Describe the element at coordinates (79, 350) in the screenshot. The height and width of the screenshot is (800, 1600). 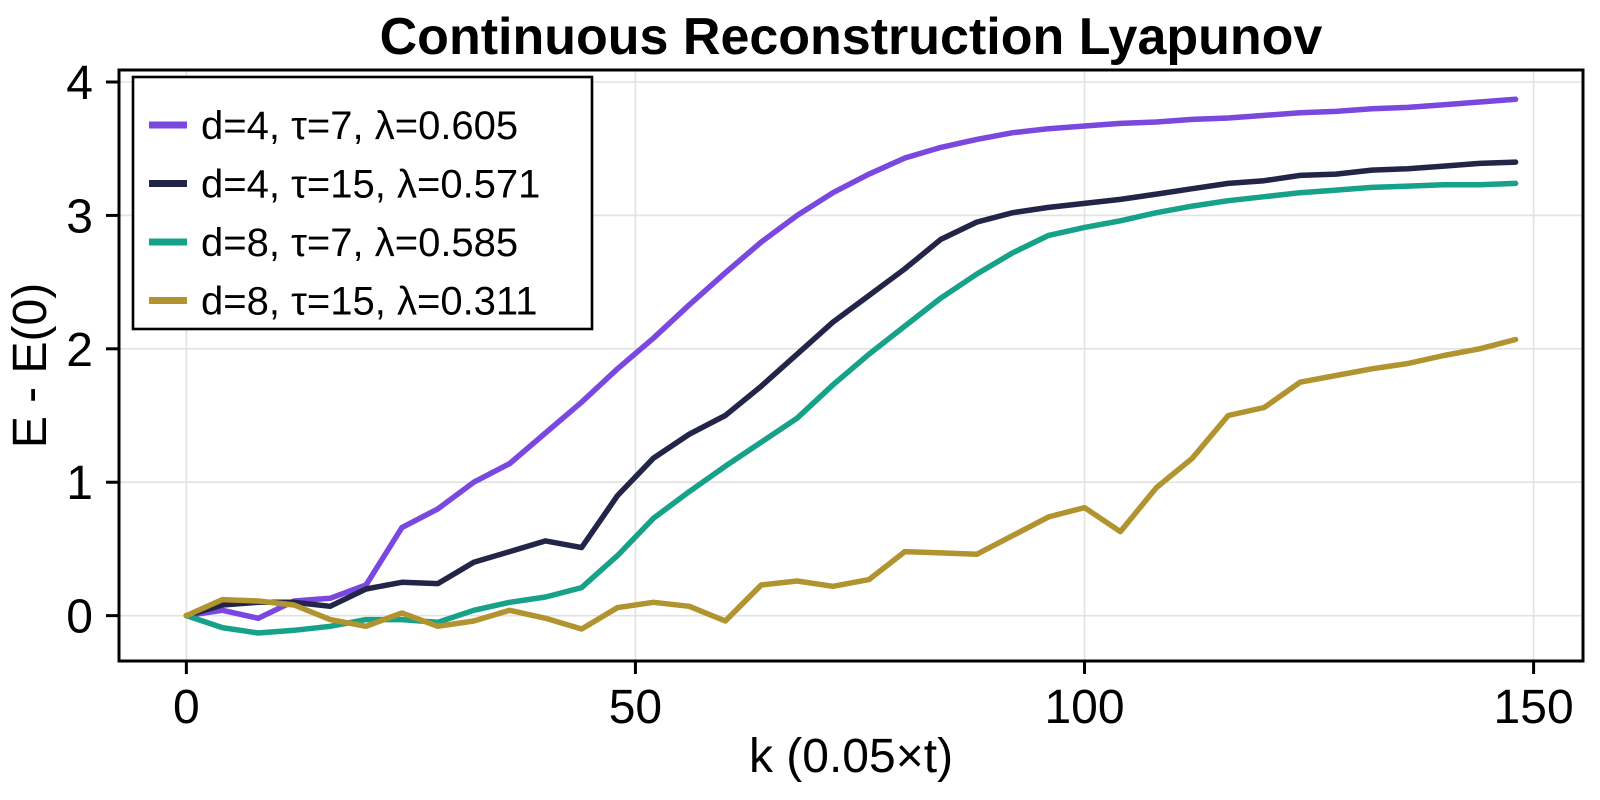
I see `y-tick-label: 2` at that location.